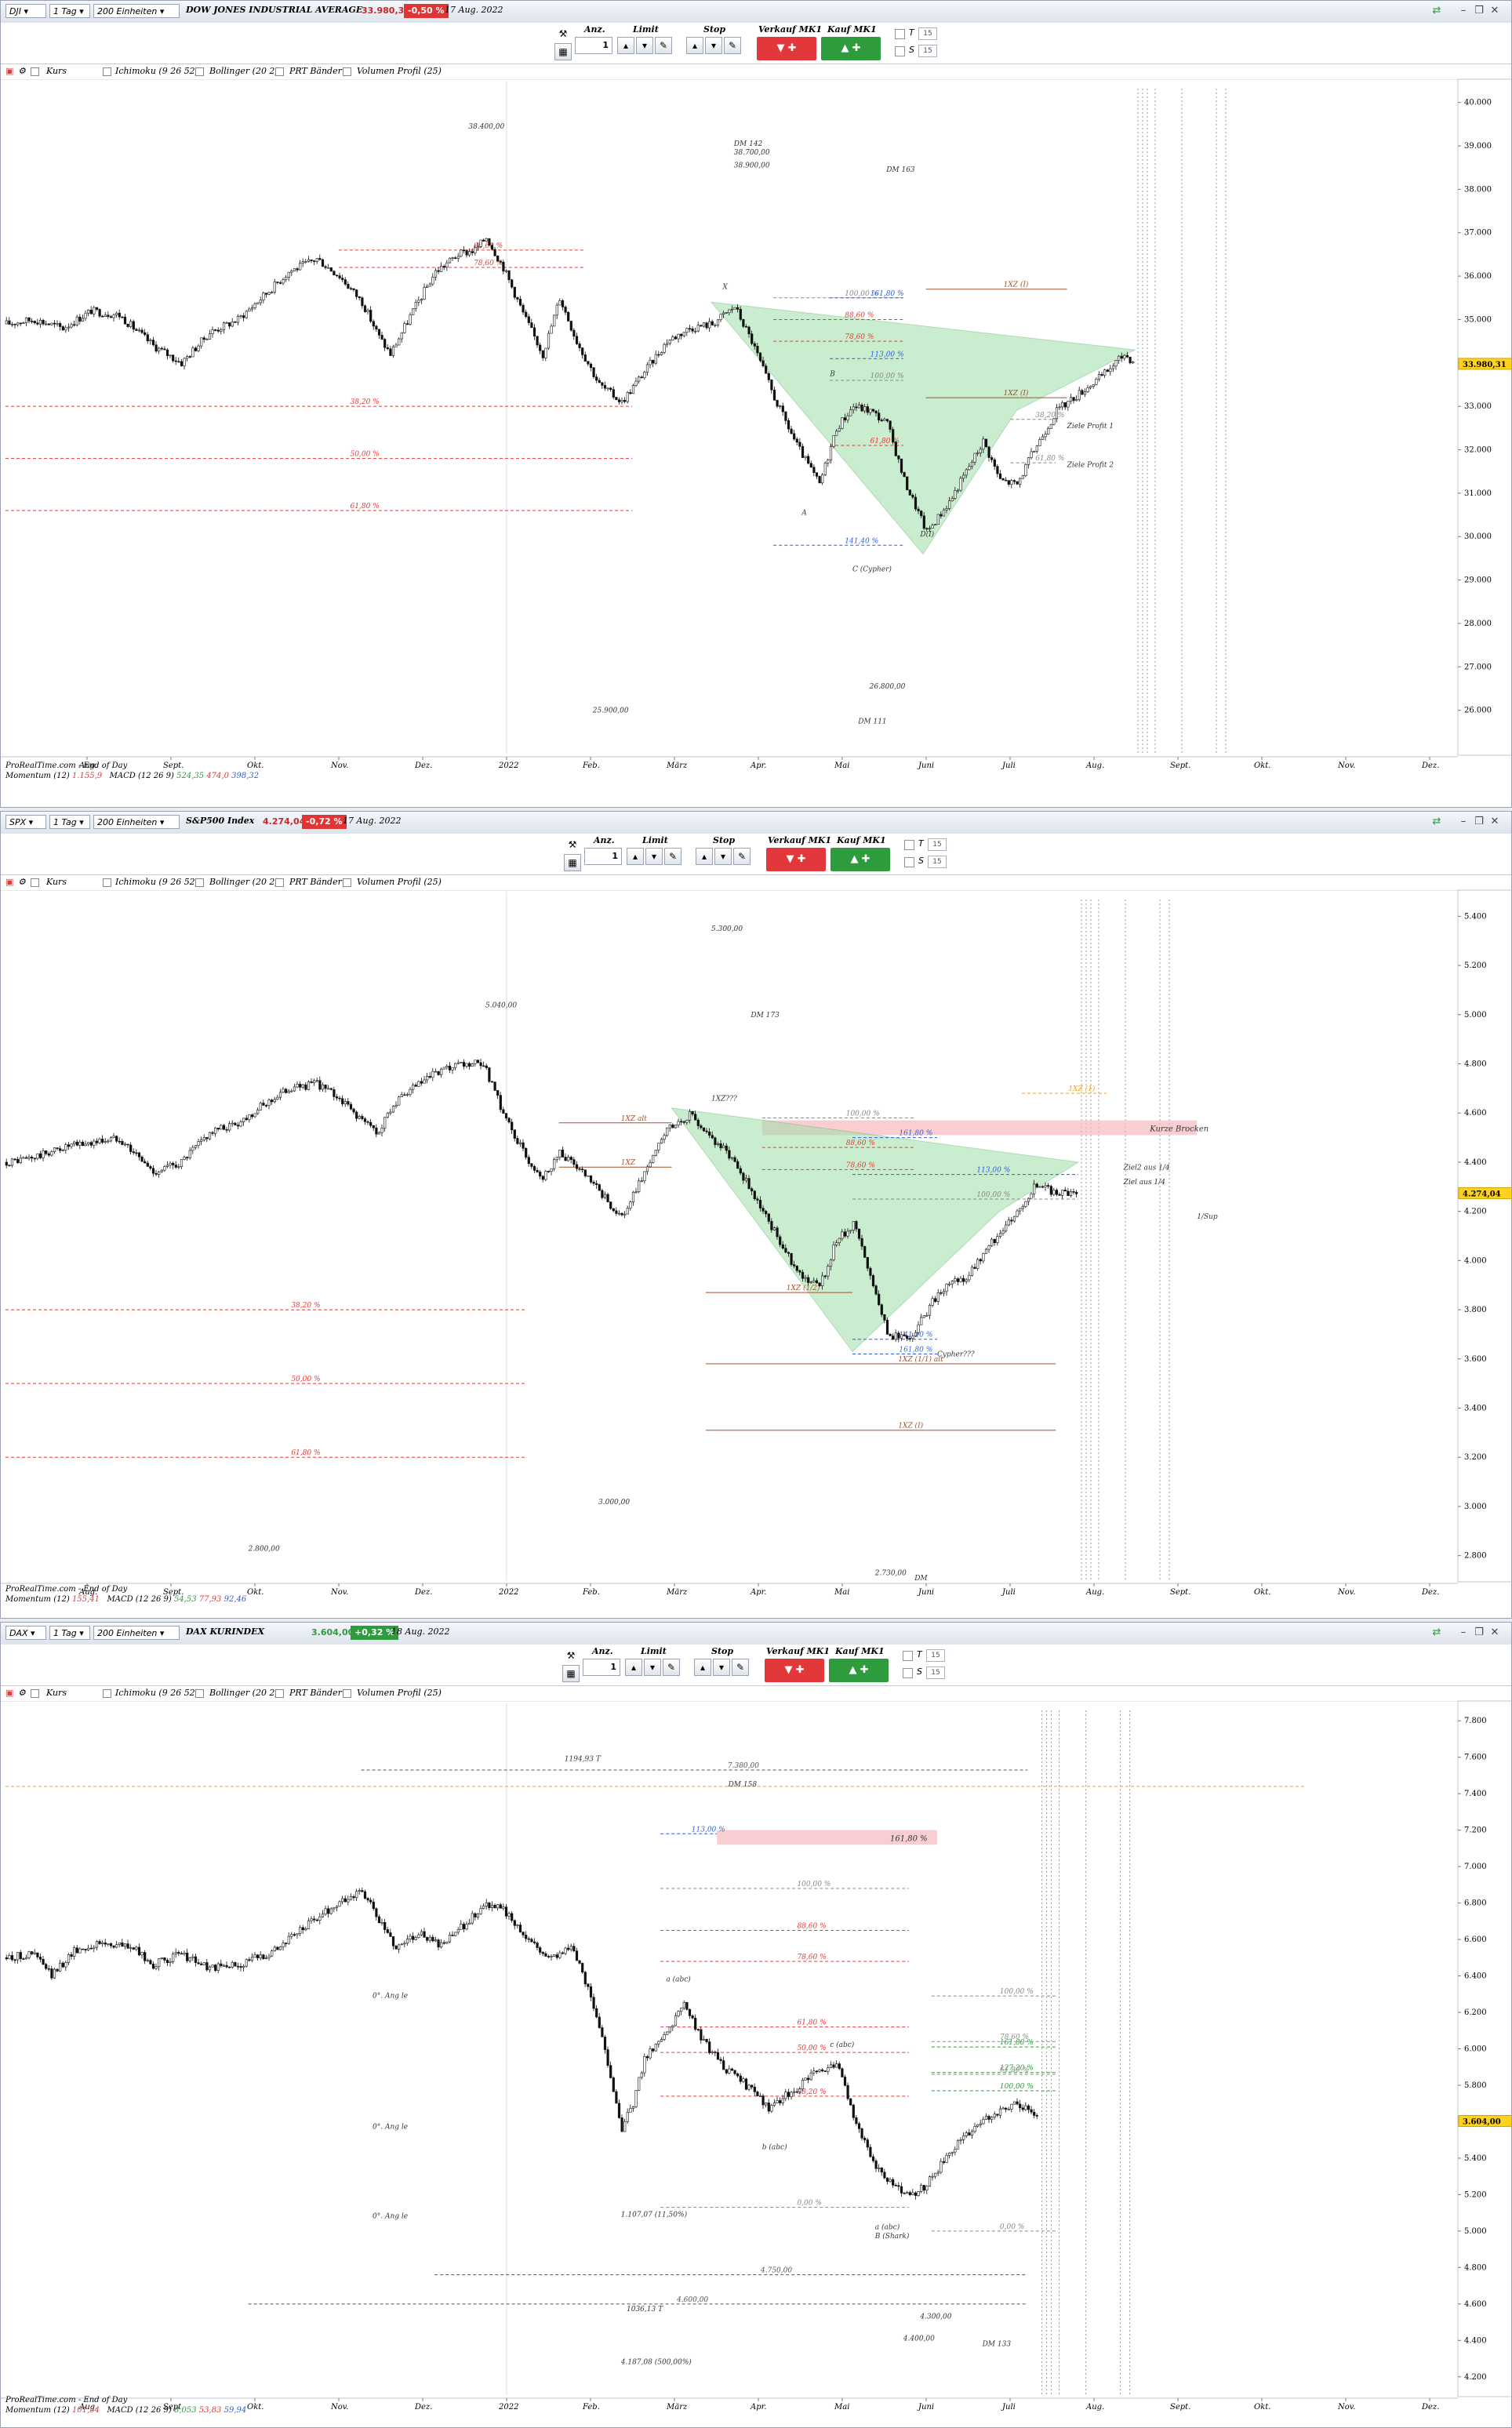 The height and width of the screenshot is (2428, 1512). I want to click on symbol-select: DAX ▾, so click(25, 1633).